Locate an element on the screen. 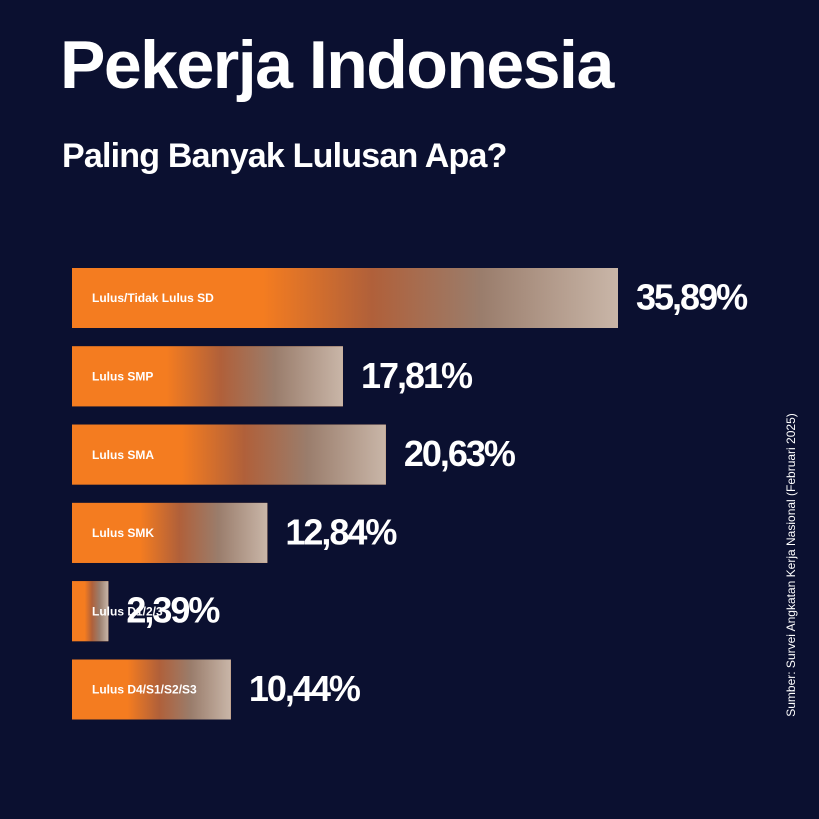  value-label: 17,81% is located at coordinates (417, 375).